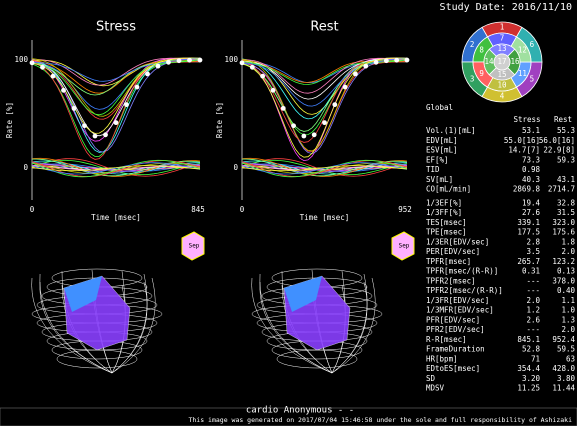 Image resolution: width=577 pixels, height=426 pixels. Describe the element at coordinates (435, 388) in the screenshot. I see `row-label: MDSV` at that location.